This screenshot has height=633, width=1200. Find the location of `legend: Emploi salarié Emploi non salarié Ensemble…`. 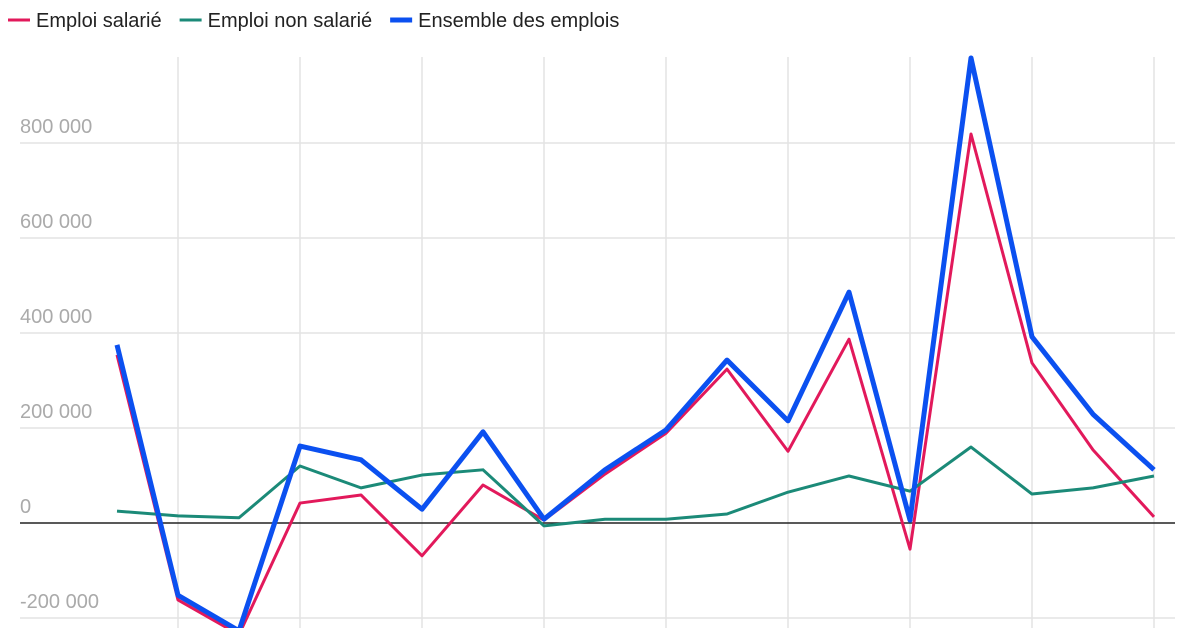

legend: Emploi salarié Emploi non salarié Ensemble… is located at coordinates (313, 21).